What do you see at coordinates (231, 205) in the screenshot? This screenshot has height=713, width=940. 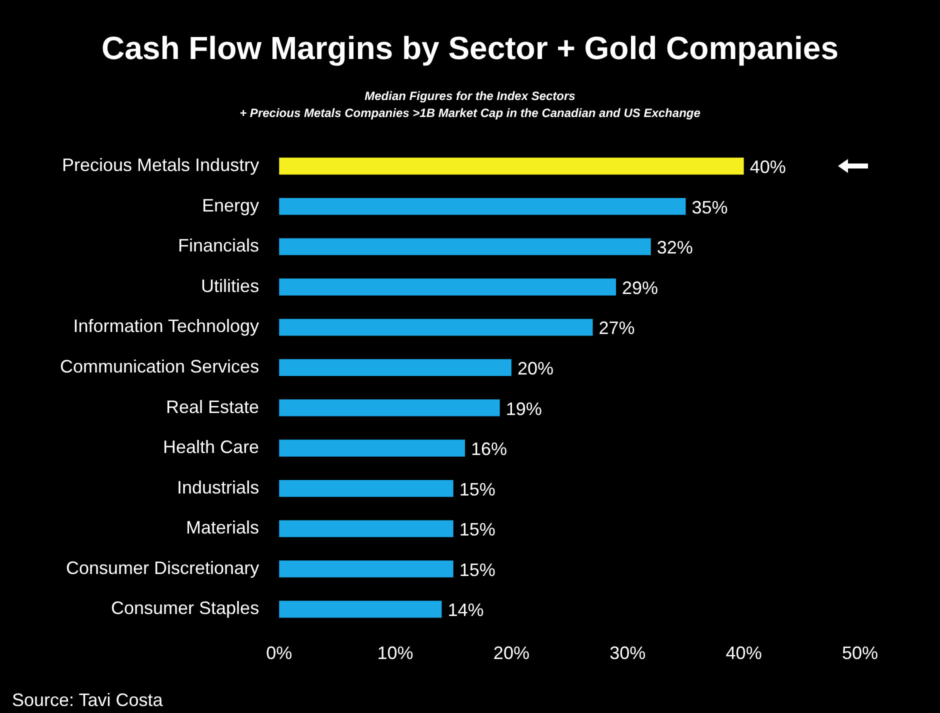 I see `y-tick-label: Energy` at bounding box center [231, 205].